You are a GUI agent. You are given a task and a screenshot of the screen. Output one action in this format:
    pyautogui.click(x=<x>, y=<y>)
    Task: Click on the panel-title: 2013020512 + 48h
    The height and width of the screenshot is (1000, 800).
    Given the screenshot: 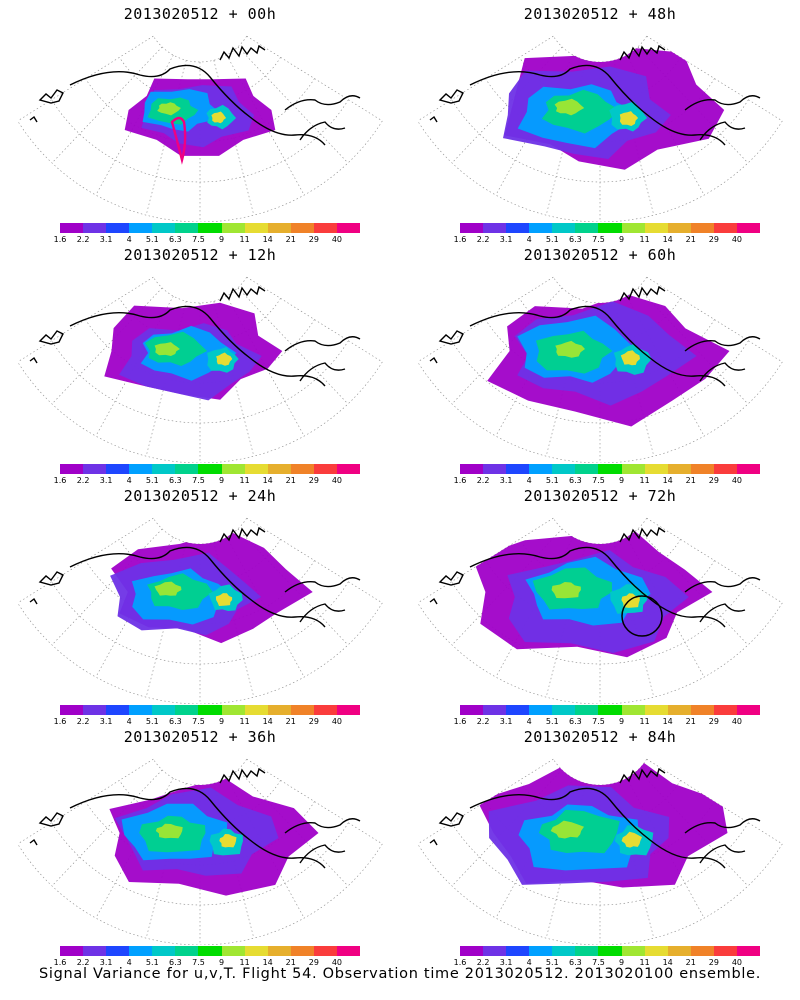 What is the action you would take?
    pyautogui.click(x=600, y=14)
    